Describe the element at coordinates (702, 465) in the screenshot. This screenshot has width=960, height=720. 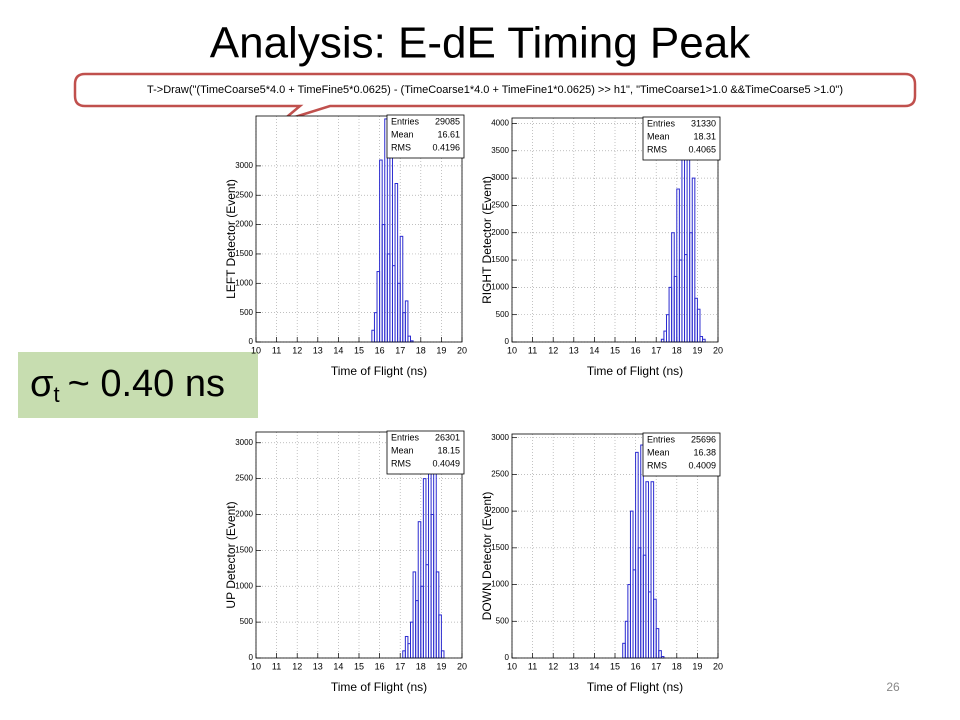
I see `stats-value: 0.4009` at that location.